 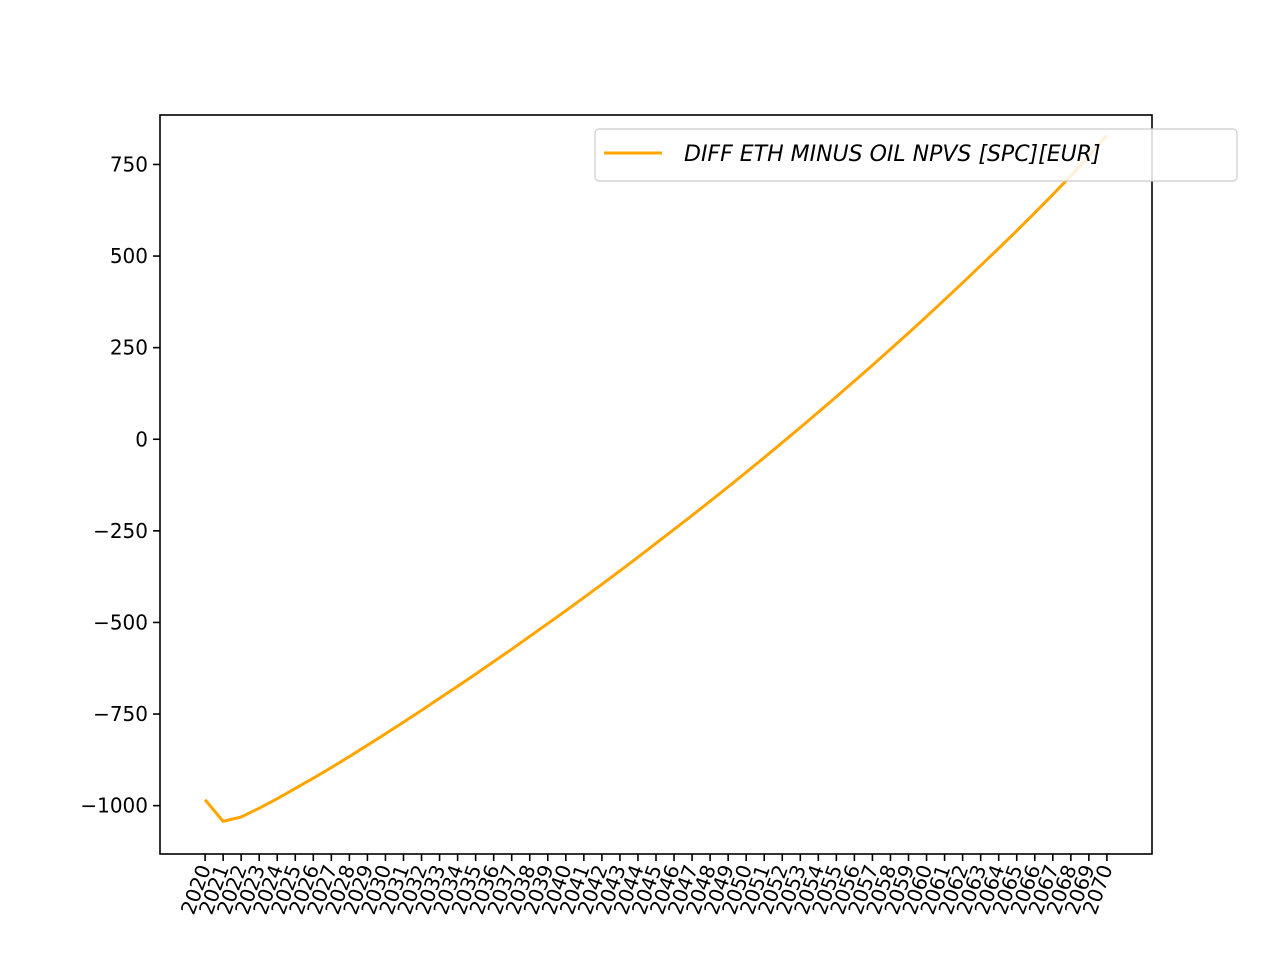 What do you see at coordinates (141, 439) in the screenshot?
I see `y-tick-label: 0` at bounding box center [141, 439].